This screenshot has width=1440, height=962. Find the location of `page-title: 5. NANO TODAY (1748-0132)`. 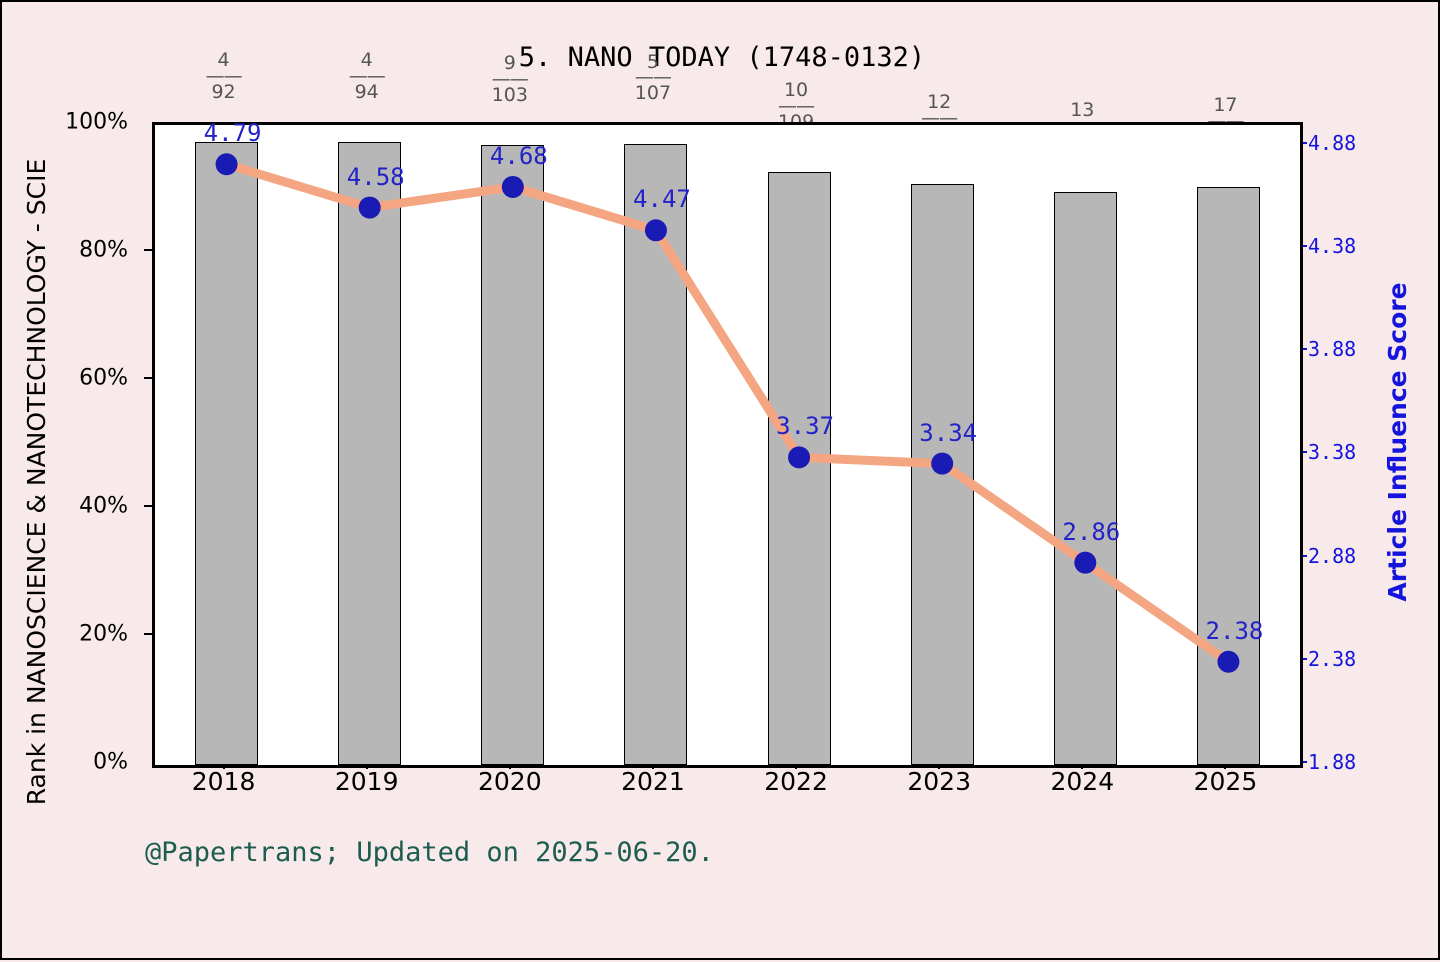

page-title: 5. NANO TODAY (1748-0132) is located at coordinates (722, 57).